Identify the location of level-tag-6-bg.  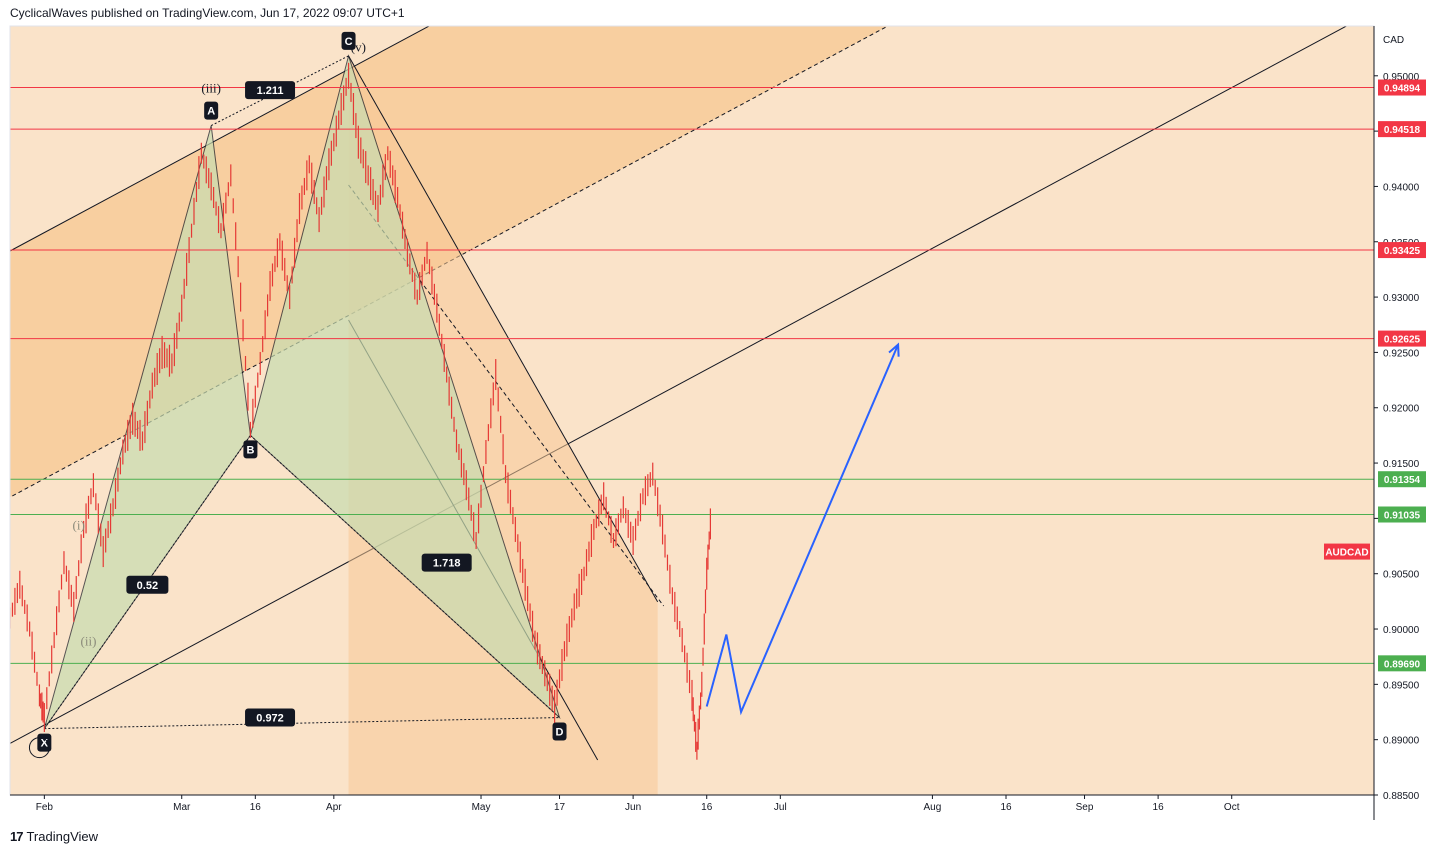
(1402, 663).